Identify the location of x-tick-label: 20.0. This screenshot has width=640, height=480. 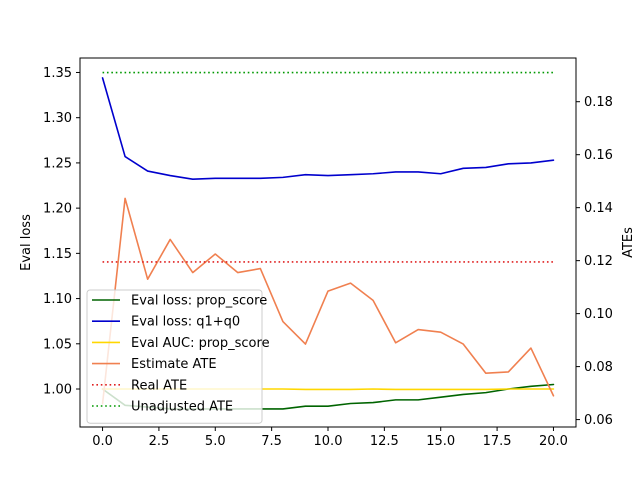
(553, 441).